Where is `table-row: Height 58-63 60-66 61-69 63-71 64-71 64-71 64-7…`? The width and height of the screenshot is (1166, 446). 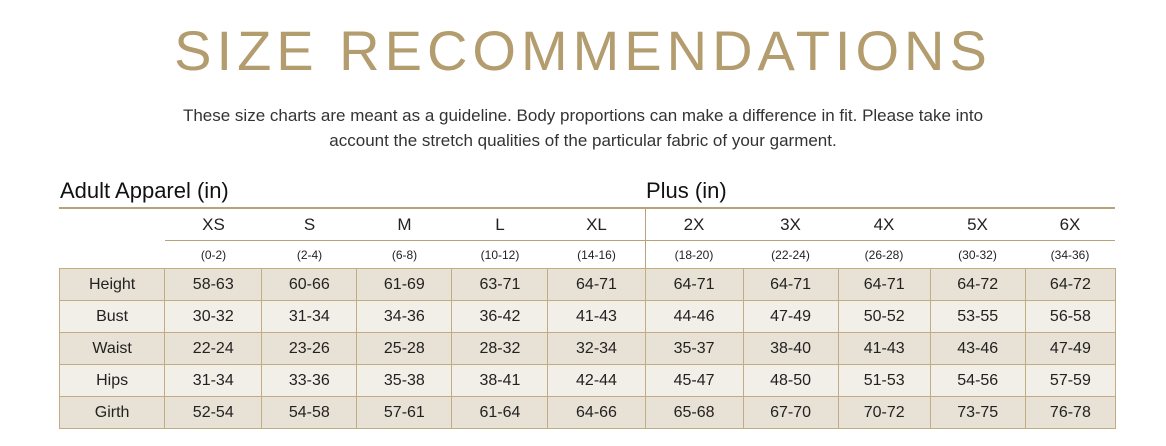 table-row: Height 58-63 60-66 61-69 63-71 64-71 64-71 64-7… is located at coordinates (587, 284).